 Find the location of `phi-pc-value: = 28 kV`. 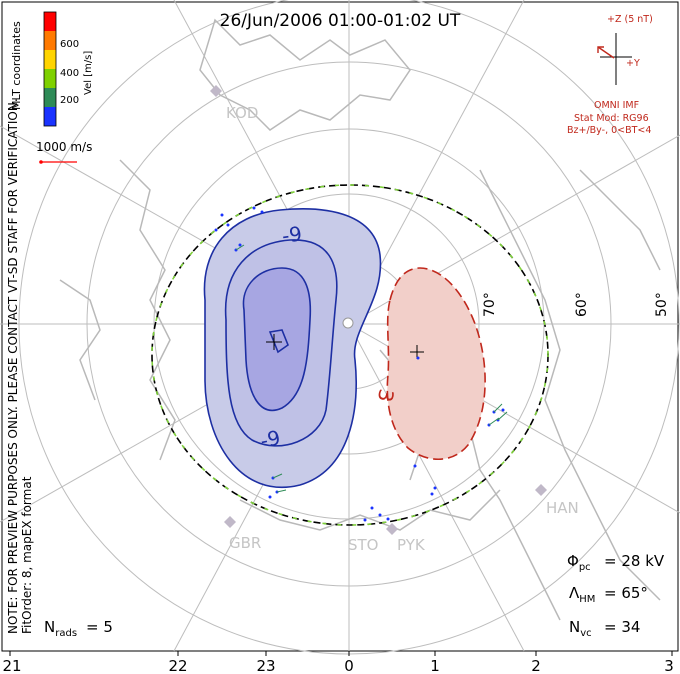

phi-pc-value: = 28 kV is located at coordinates (634, 561).